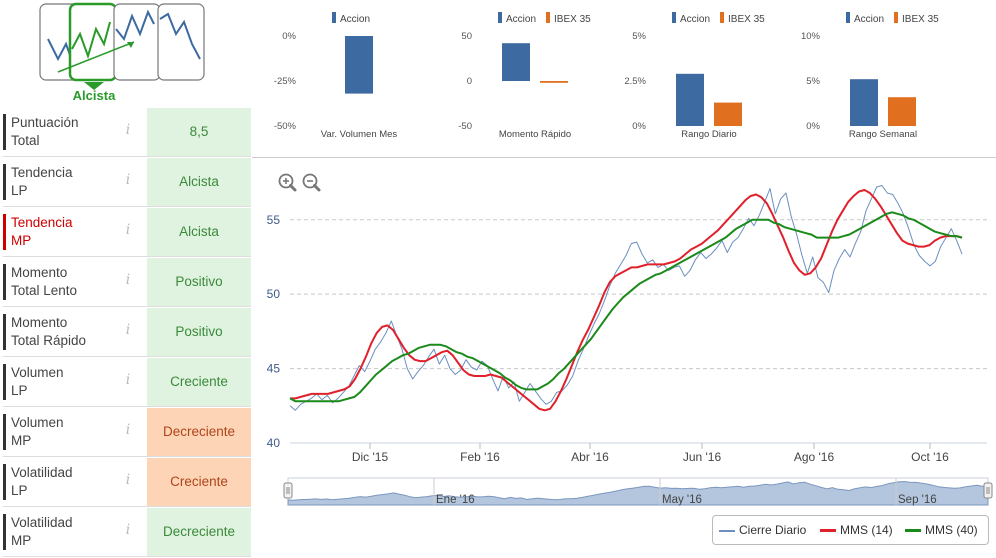  What do you see at coordinates (71, 182) in the screenshot?
I see `metric-label: Tendencia LP` at bounding box center [71, 182].